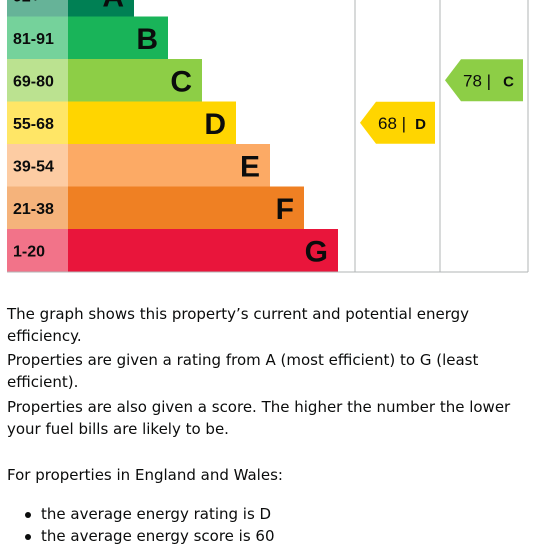 The width and height of the screenshot is (550, 550). I want to click on potential-rating-arrow, so click(484, 80).